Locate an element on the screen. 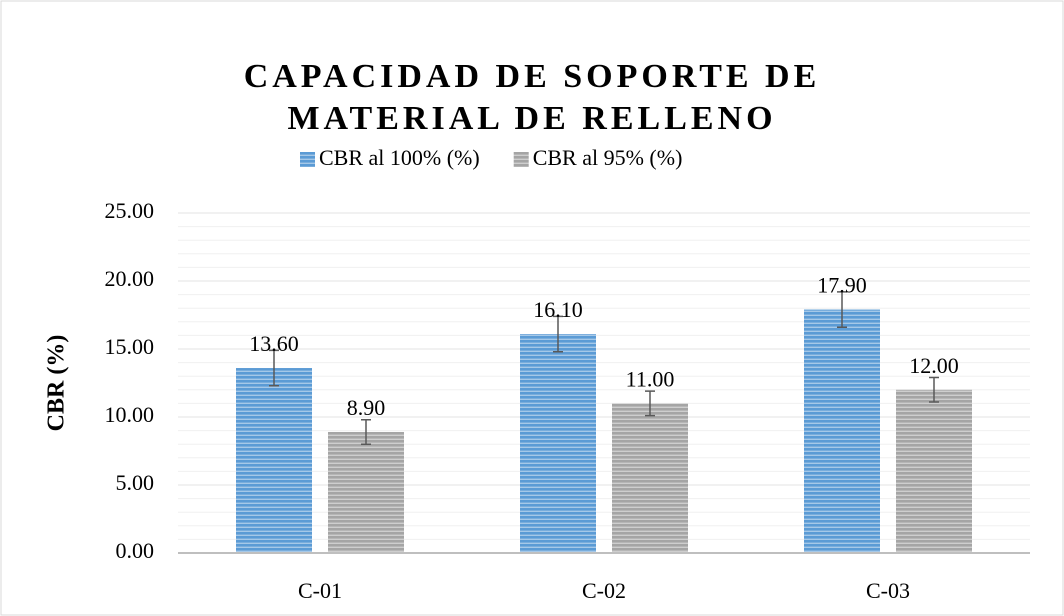 This screenshot has height=616, width=1064. y-axis-label: CBR (%) is located at coordinates (57, 383).